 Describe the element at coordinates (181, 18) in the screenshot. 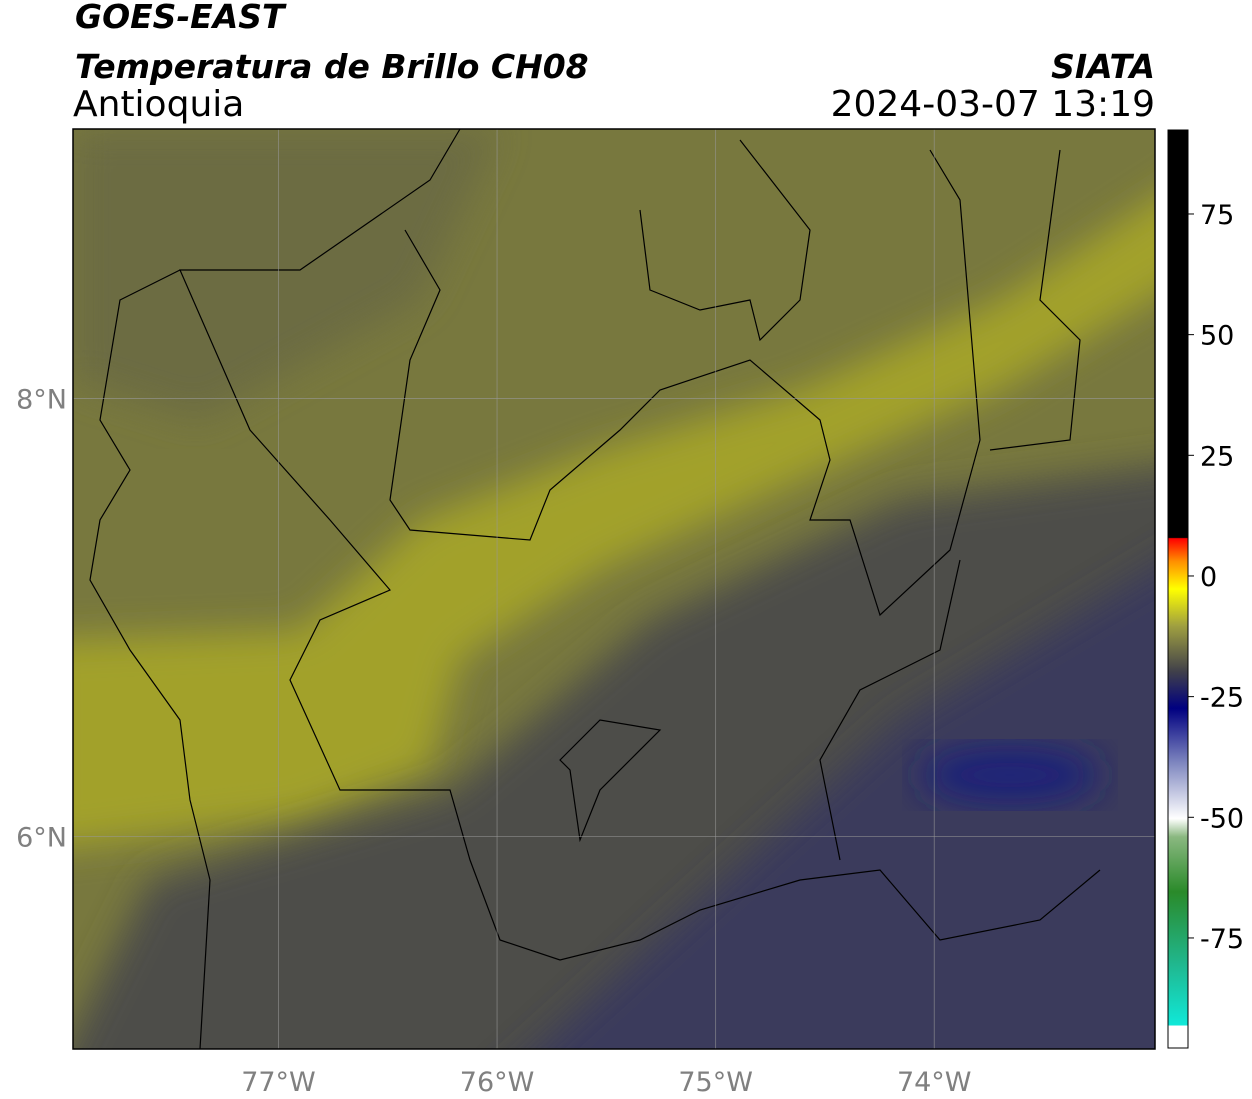

I see `title: GOES-EAST` at that location.